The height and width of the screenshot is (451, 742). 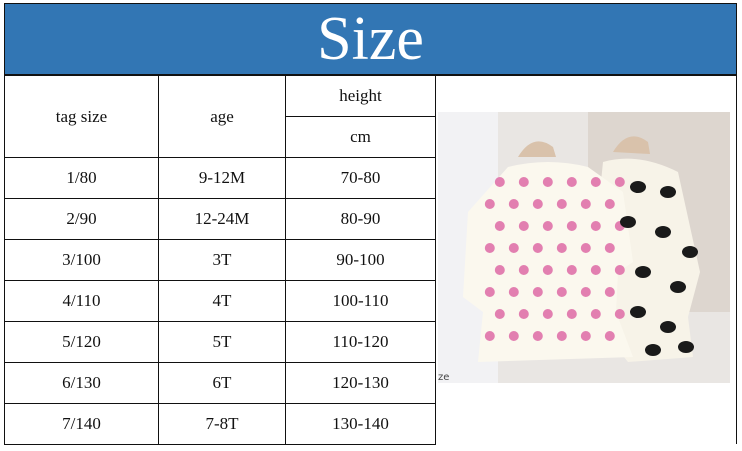 I want to click on cell-age: 12-24M, so click(x=222, y=219).